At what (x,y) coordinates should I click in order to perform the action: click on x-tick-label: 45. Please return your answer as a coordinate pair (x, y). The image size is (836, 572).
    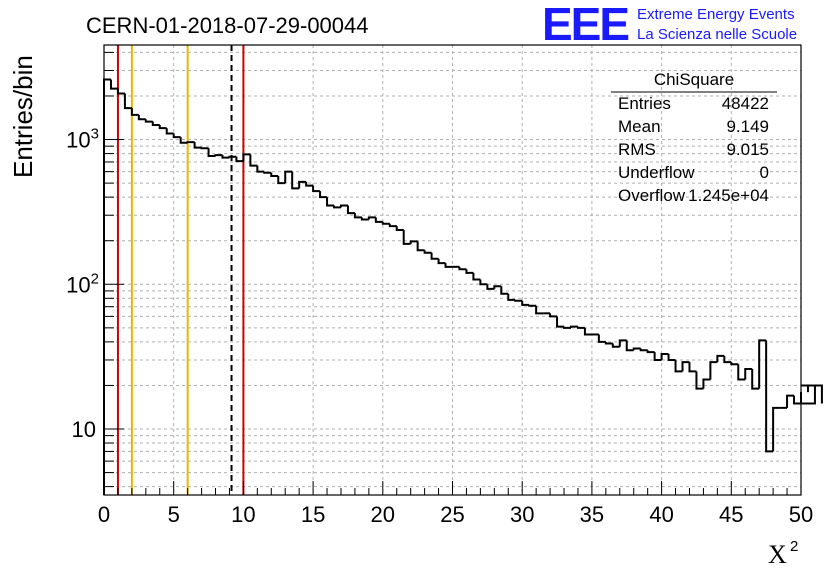
    Looking at the image, I should click on (731, 514).